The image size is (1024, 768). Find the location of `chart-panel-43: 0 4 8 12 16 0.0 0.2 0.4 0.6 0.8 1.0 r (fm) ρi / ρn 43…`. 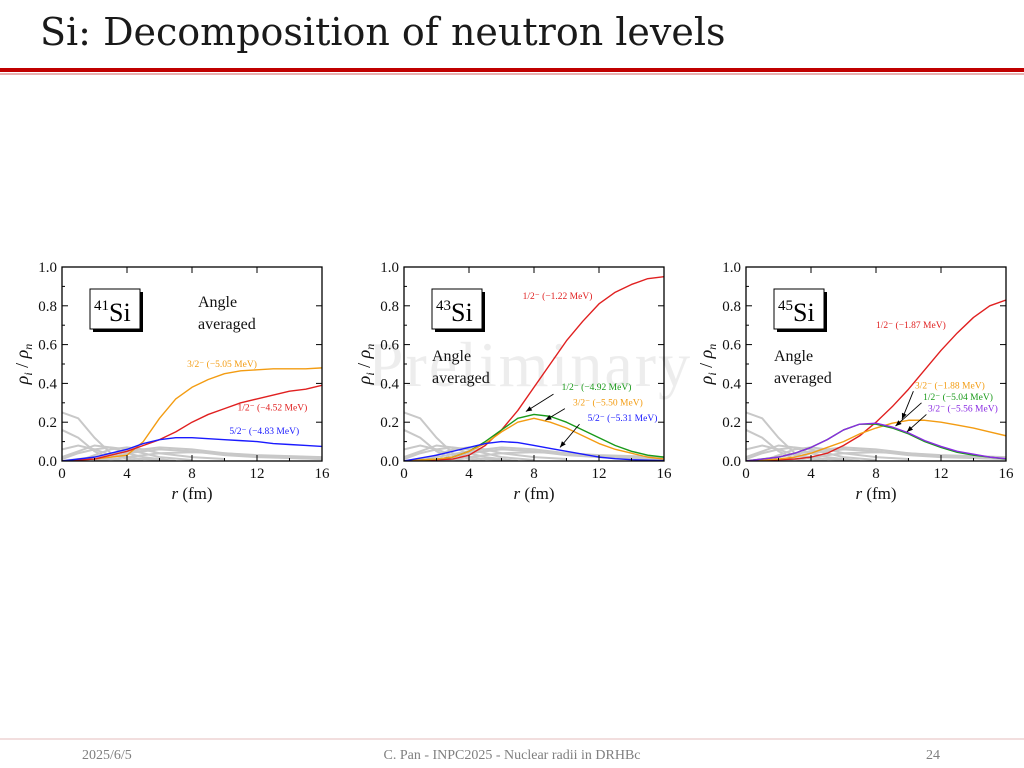

chart-panel-43: 0 4 8 12 16 0.0 0.2 0.4 0.6 0.8 1.0 r (fm) ρi / ρn 43… is located at coordinates (513, 381).